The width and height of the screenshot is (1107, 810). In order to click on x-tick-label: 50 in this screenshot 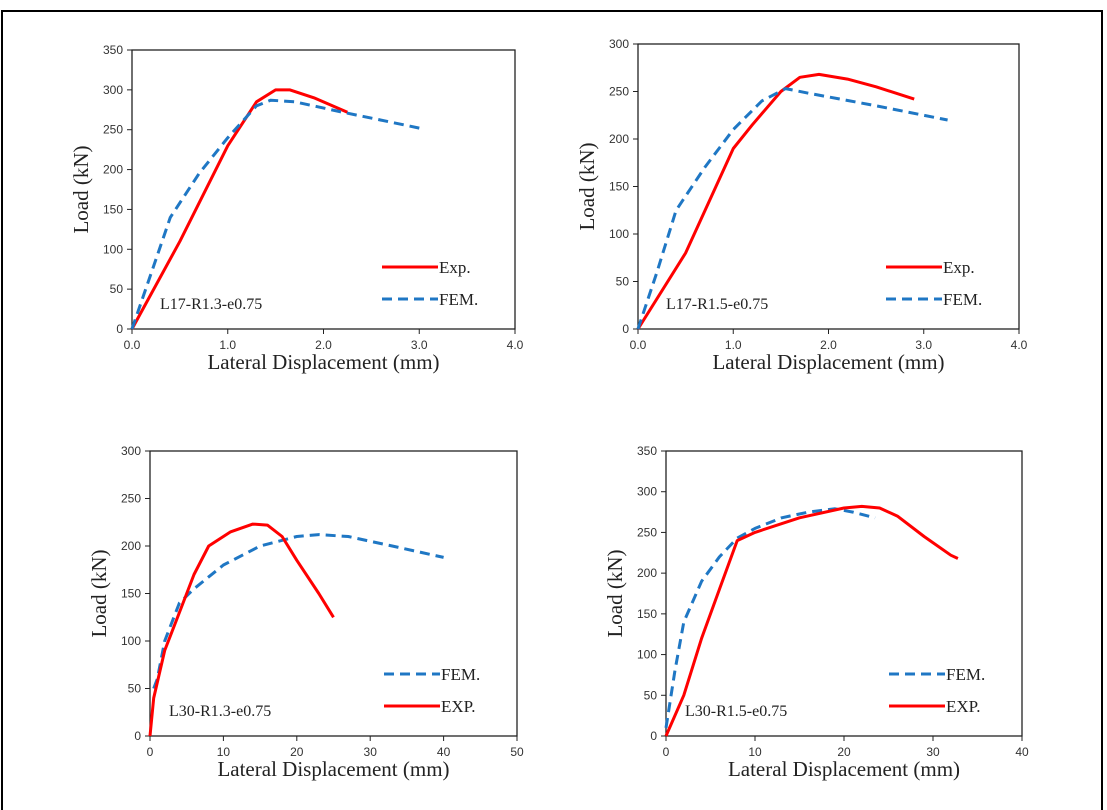, I will do `click(517, 752)`.